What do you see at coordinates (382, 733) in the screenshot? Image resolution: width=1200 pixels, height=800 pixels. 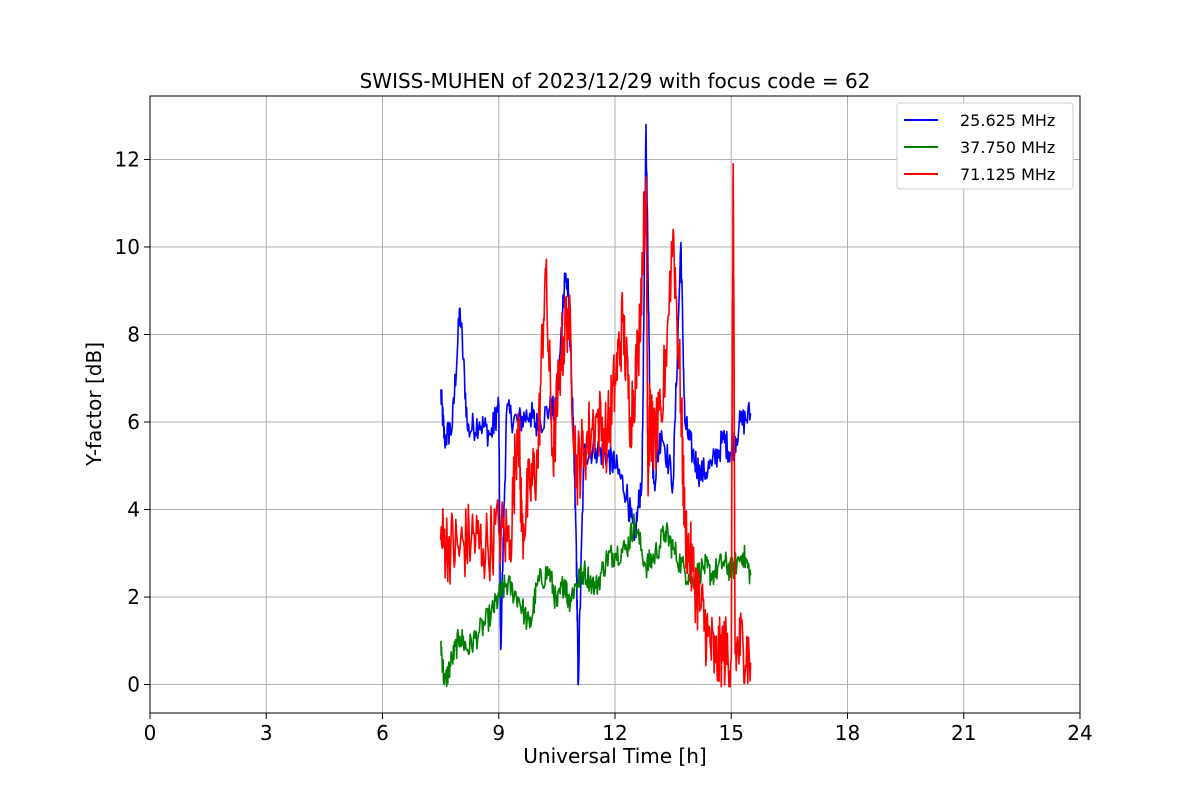 I see `x-tick-label: 6` at bounding box center [382, 733].